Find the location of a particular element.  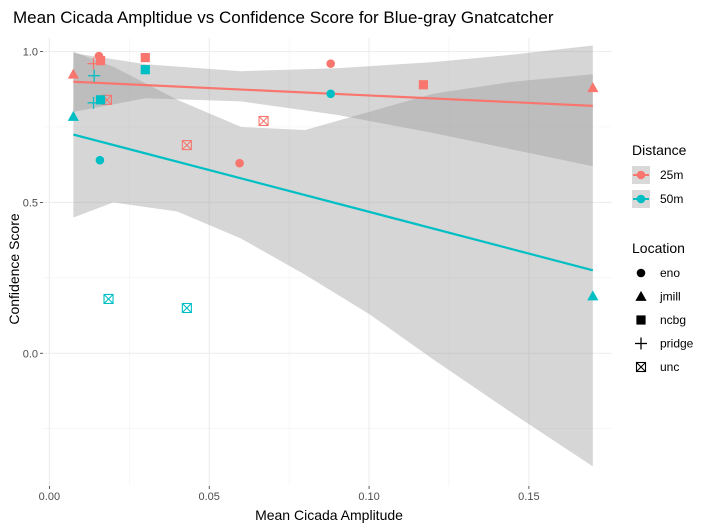

legend-key-50m is located at coordinates (641, 199).